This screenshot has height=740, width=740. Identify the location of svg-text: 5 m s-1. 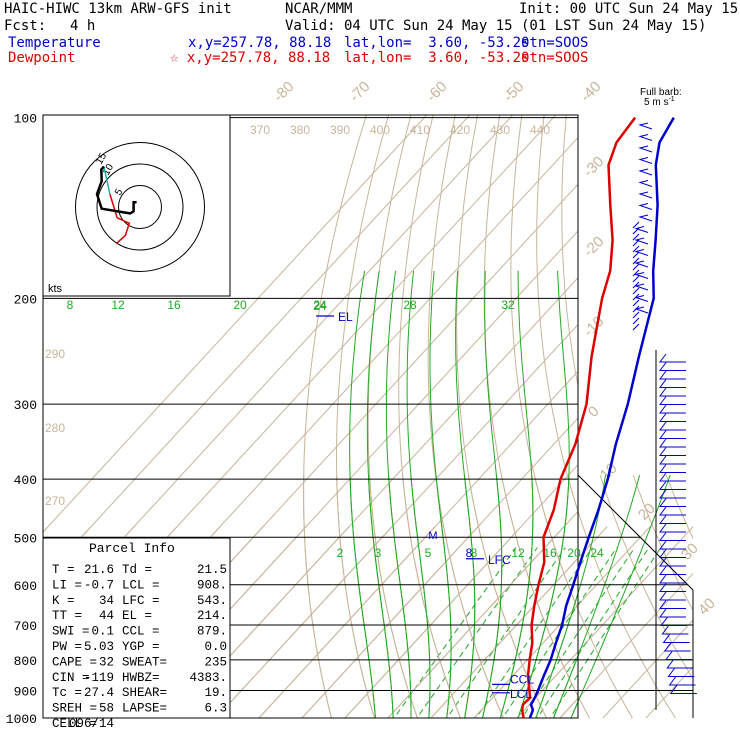
(659, 102).